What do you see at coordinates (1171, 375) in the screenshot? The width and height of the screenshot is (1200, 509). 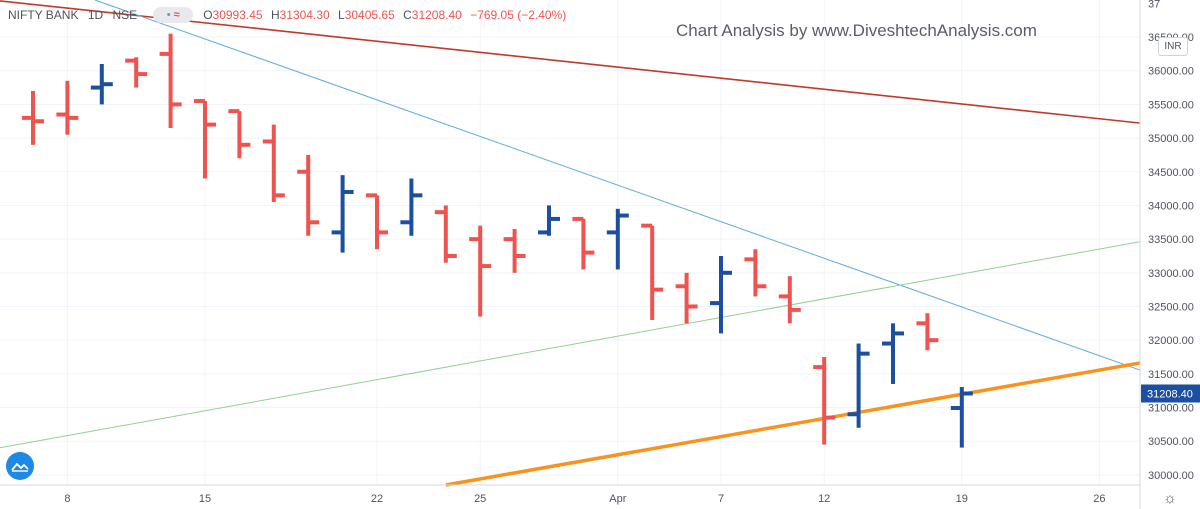 I see `price-tick-label: 31500.00` at bounding box center [1171, 375].